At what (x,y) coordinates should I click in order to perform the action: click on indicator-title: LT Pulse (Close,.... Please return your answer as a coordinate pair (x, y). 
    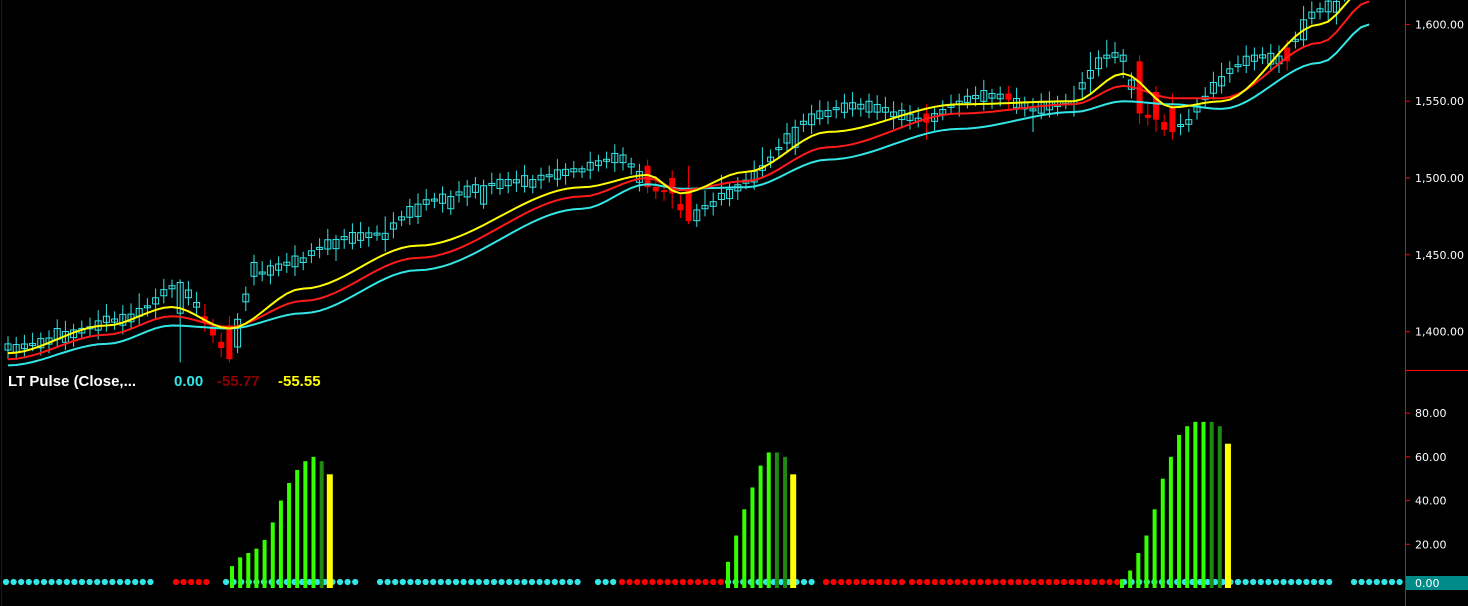
    Looking at the image, I should click on (72, 381).